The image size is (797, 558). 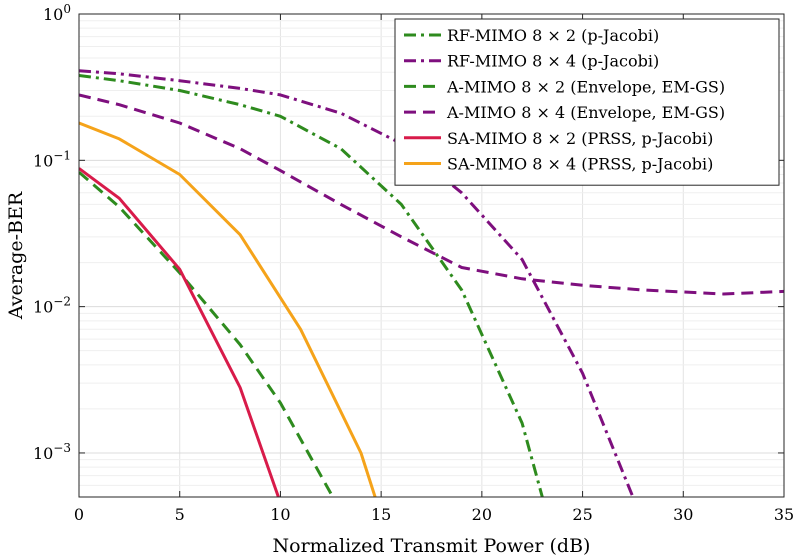 What do you see at coordinates (180, 514) in the screenshot?
I see `x-tick-label: 5` at bounding box center [180, 514].